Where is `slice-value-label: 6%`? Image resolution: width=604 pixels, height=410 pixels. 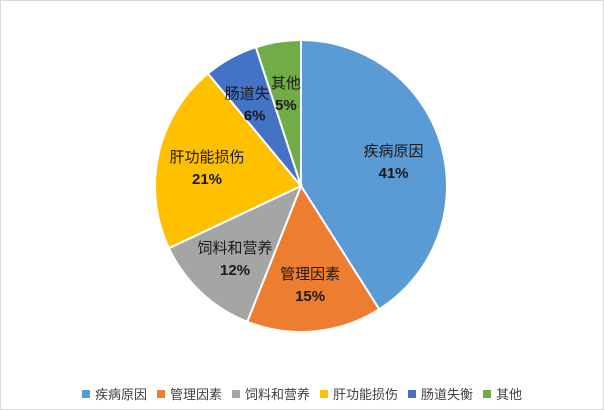 slice-value-label: 6% is located at coordinates (255, 116).